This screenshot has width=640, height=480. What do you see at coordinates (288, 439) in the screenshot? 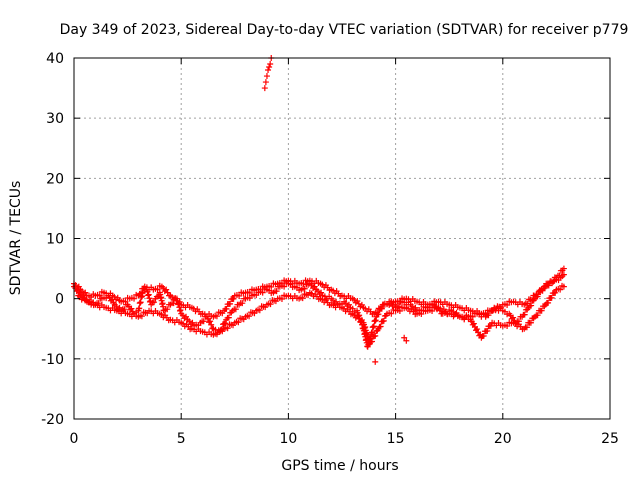
I see `x-tick-label: 10` at bounding box center [288, 439].